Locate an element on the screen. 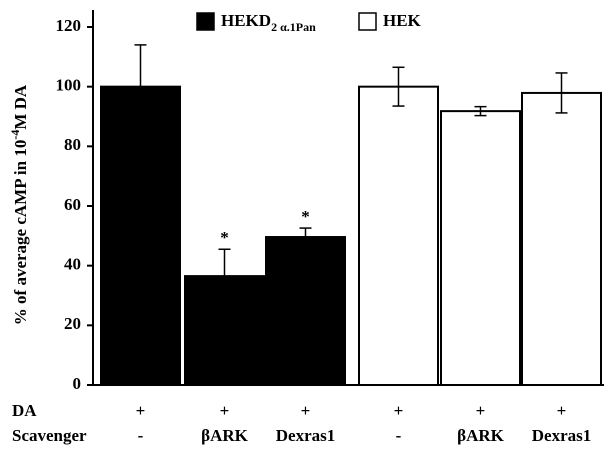 The image size is (608, 452). y-tick-label: 0 is located at coordinates (77, 383).